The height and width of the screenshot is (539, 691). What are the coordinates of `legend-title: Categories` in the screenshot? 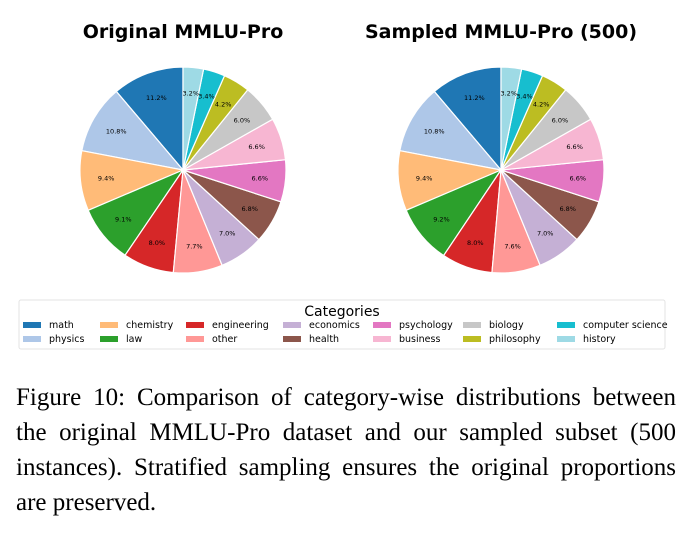 It's located at (341, 312).